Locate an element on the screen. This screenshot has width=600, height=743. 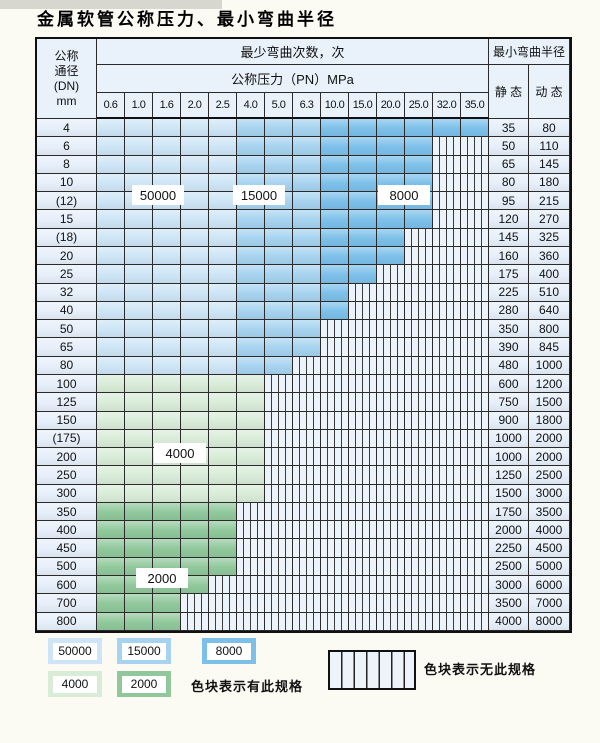
dynamic-cell-4: 80 is located at coordinates (549, 128).